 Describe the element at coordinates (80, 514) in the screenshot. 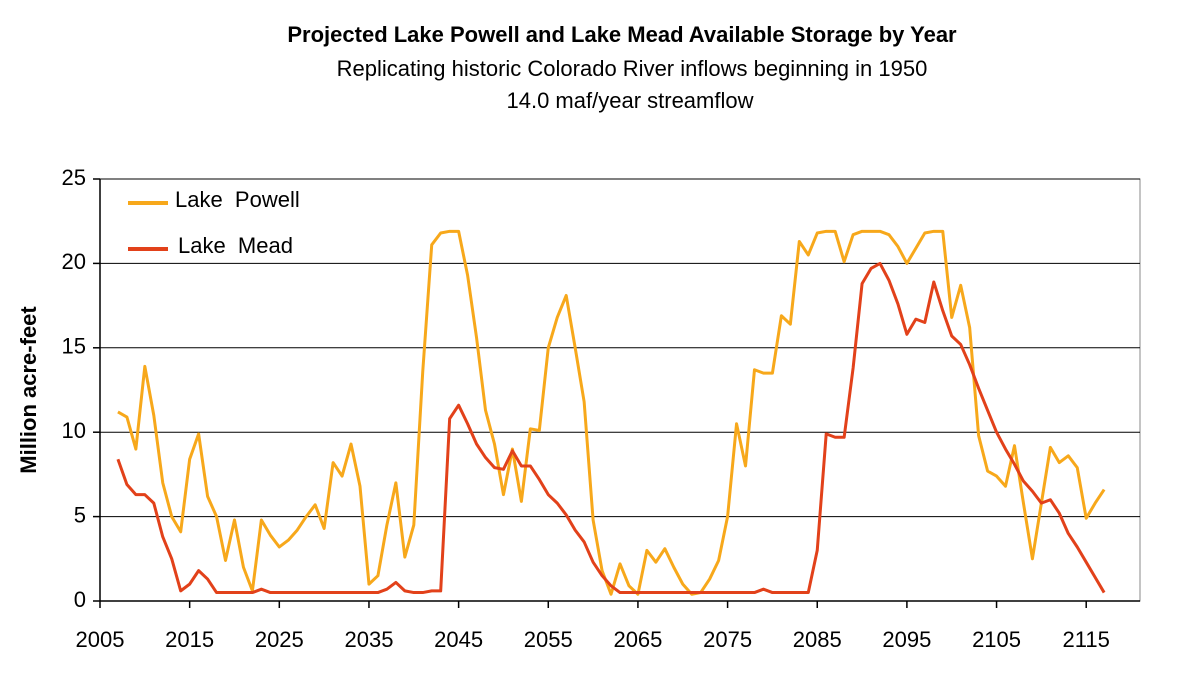

I see `y-tick-label: 5` at that location.